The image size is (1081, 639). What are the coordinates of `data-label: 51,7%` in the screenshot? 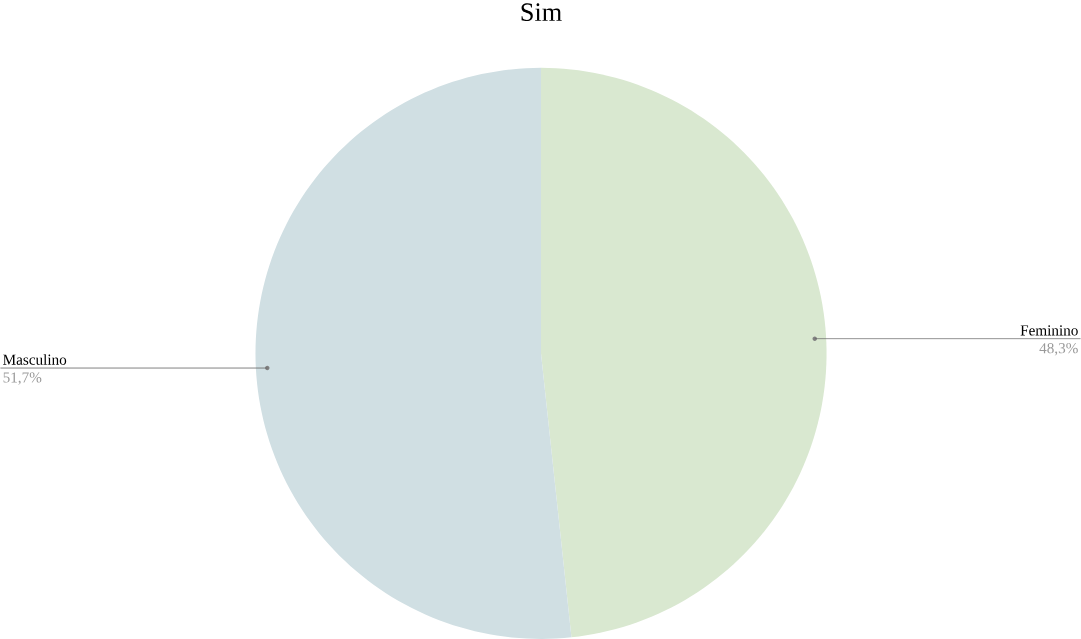 It's located at (22, 378).